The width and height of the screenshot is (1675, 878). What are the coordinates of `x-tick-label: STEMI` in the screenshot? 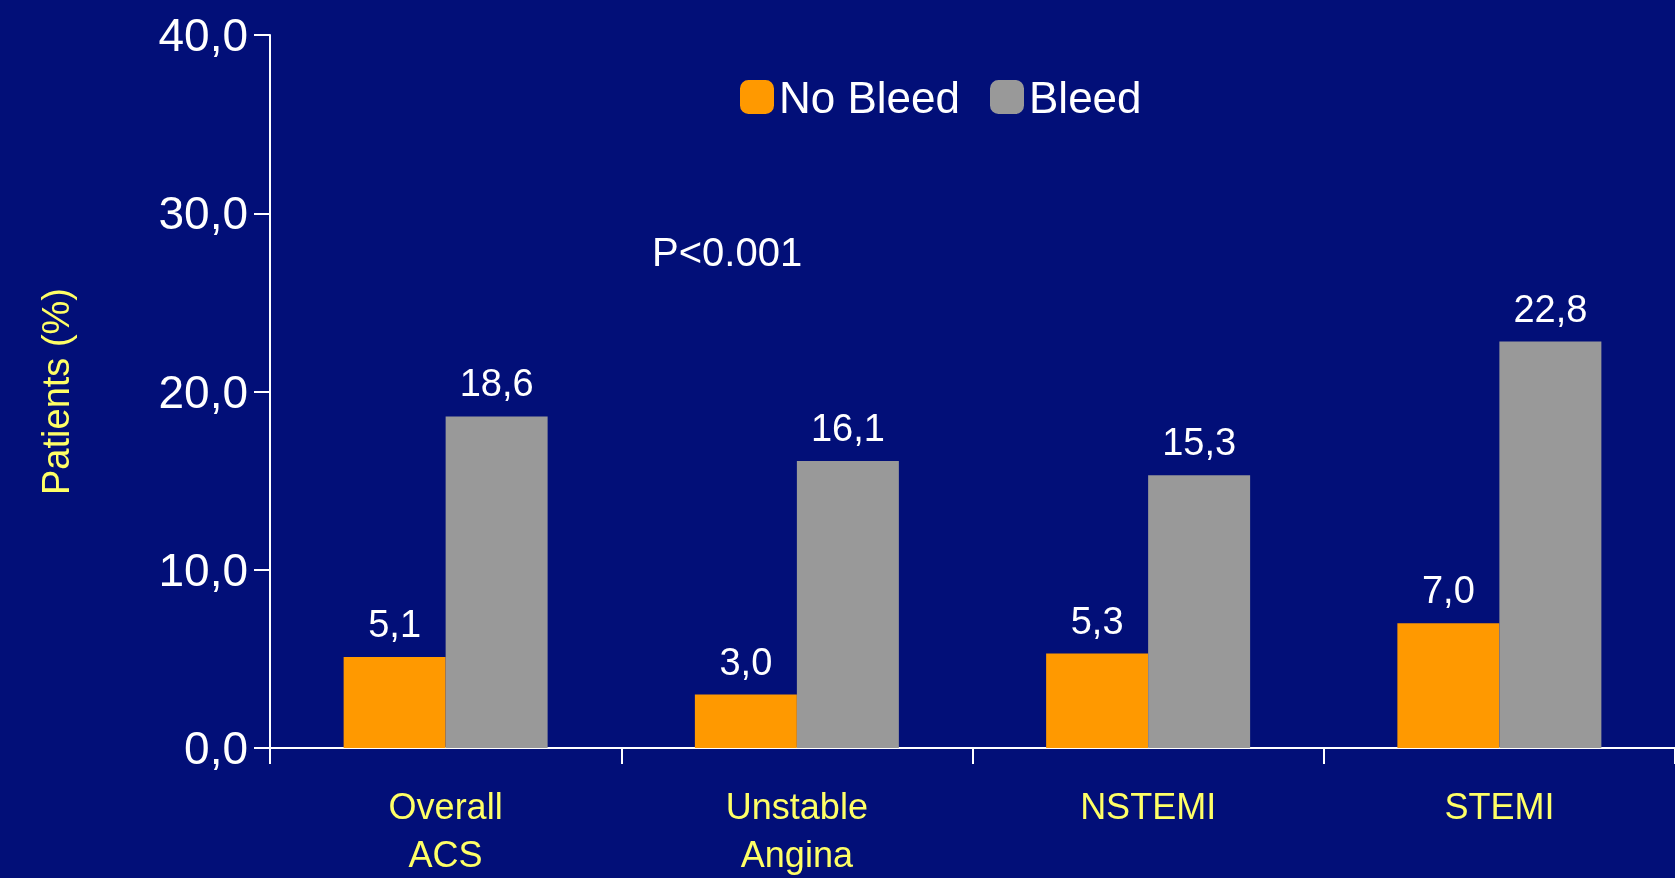 It's located at (1499, 806).